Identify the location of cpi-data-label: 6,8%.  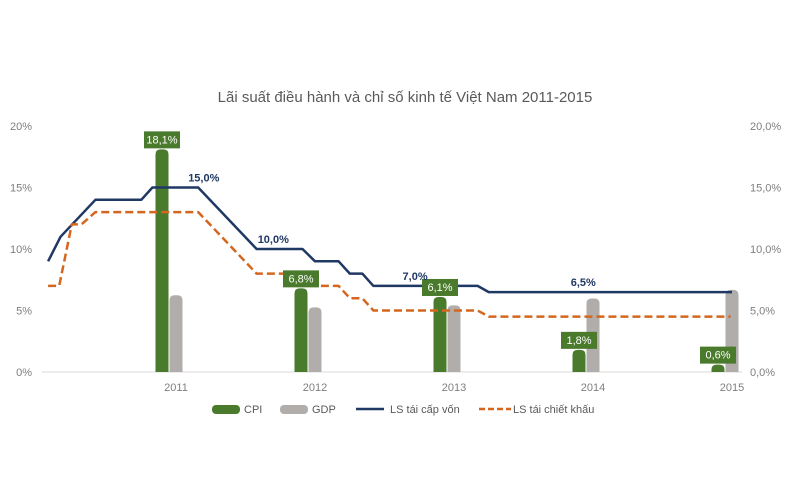
(300, 279).